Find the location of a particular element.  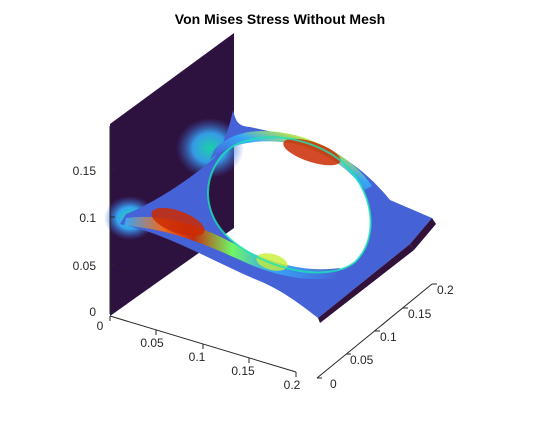

x-tick-3: 0.15 is located at coordinates (243, 371).